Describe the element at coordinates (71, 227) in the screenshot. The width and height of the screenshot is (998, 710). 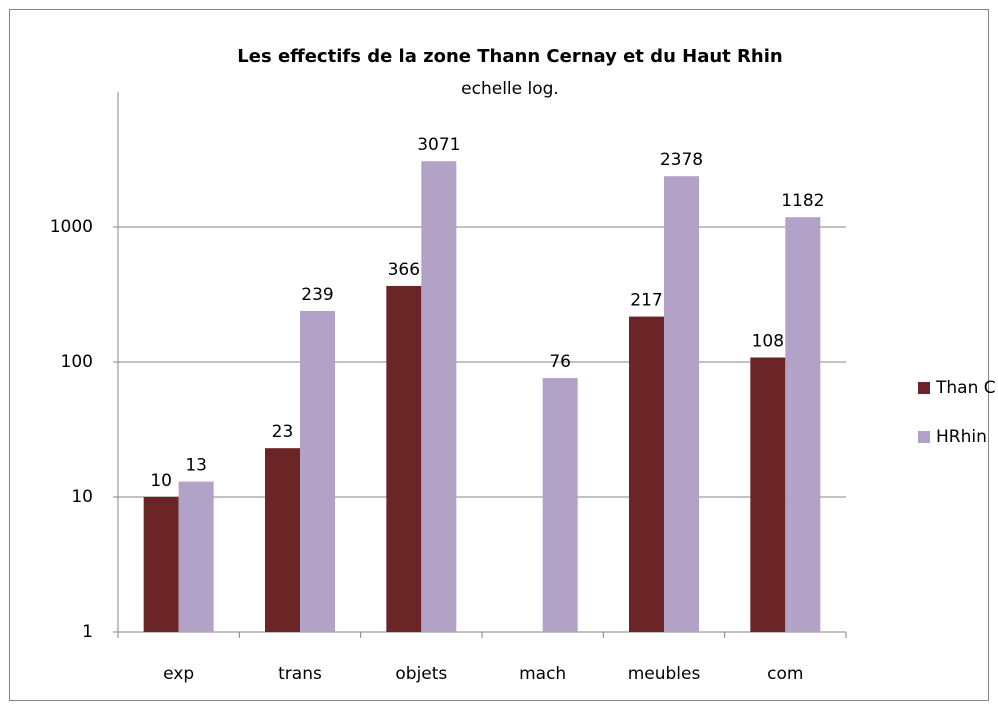
I see `y-tick-label: 1000` at that location.